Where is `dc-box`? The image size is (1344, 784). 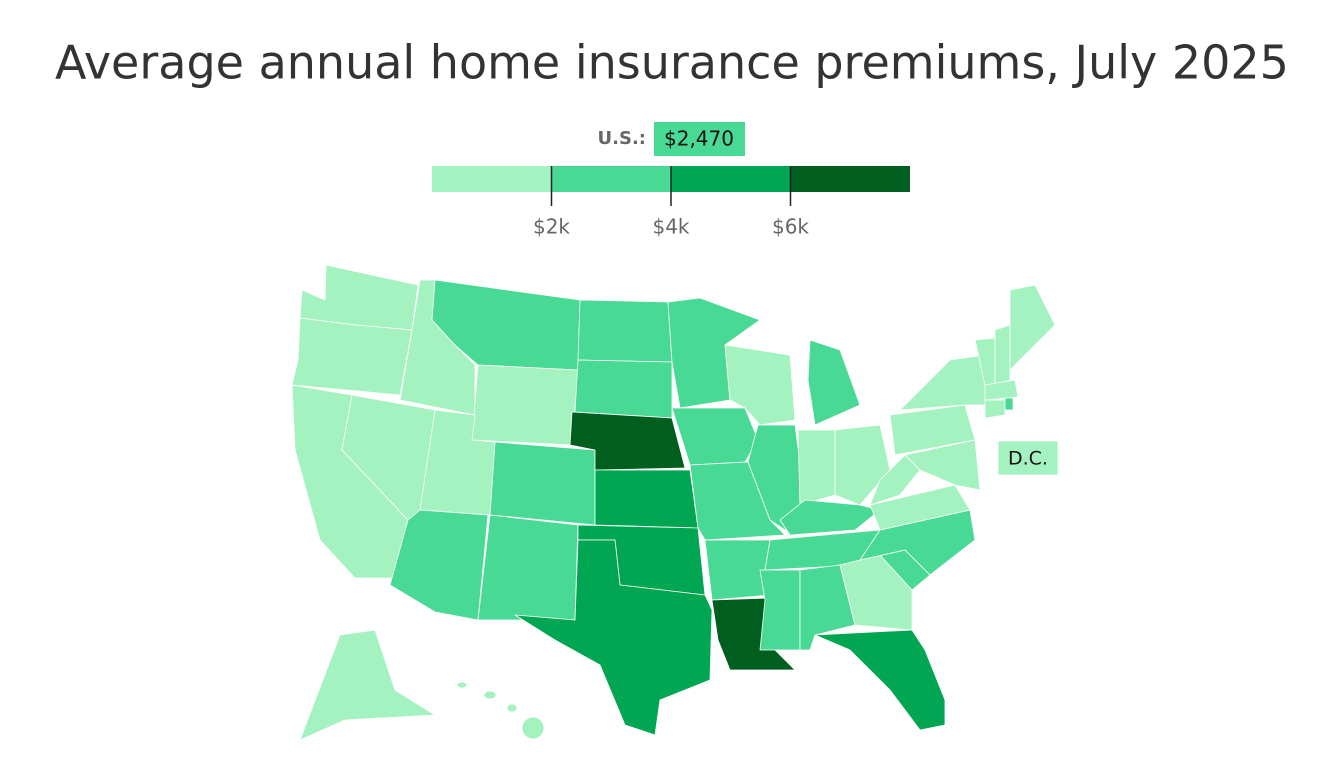 dc-box is located at coordinates (1028, 458).